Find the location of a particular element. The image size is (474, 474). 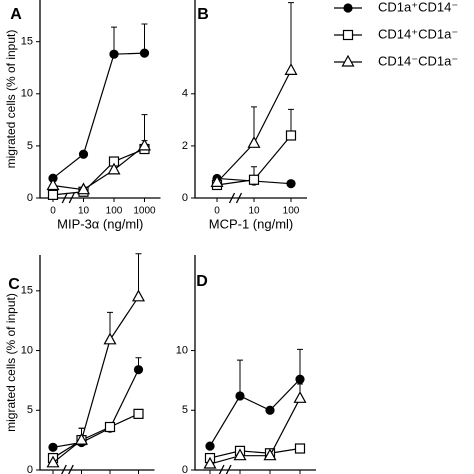

x-axis-label: MIP-3α (ng/ml) is located at coordinates (100, 223).